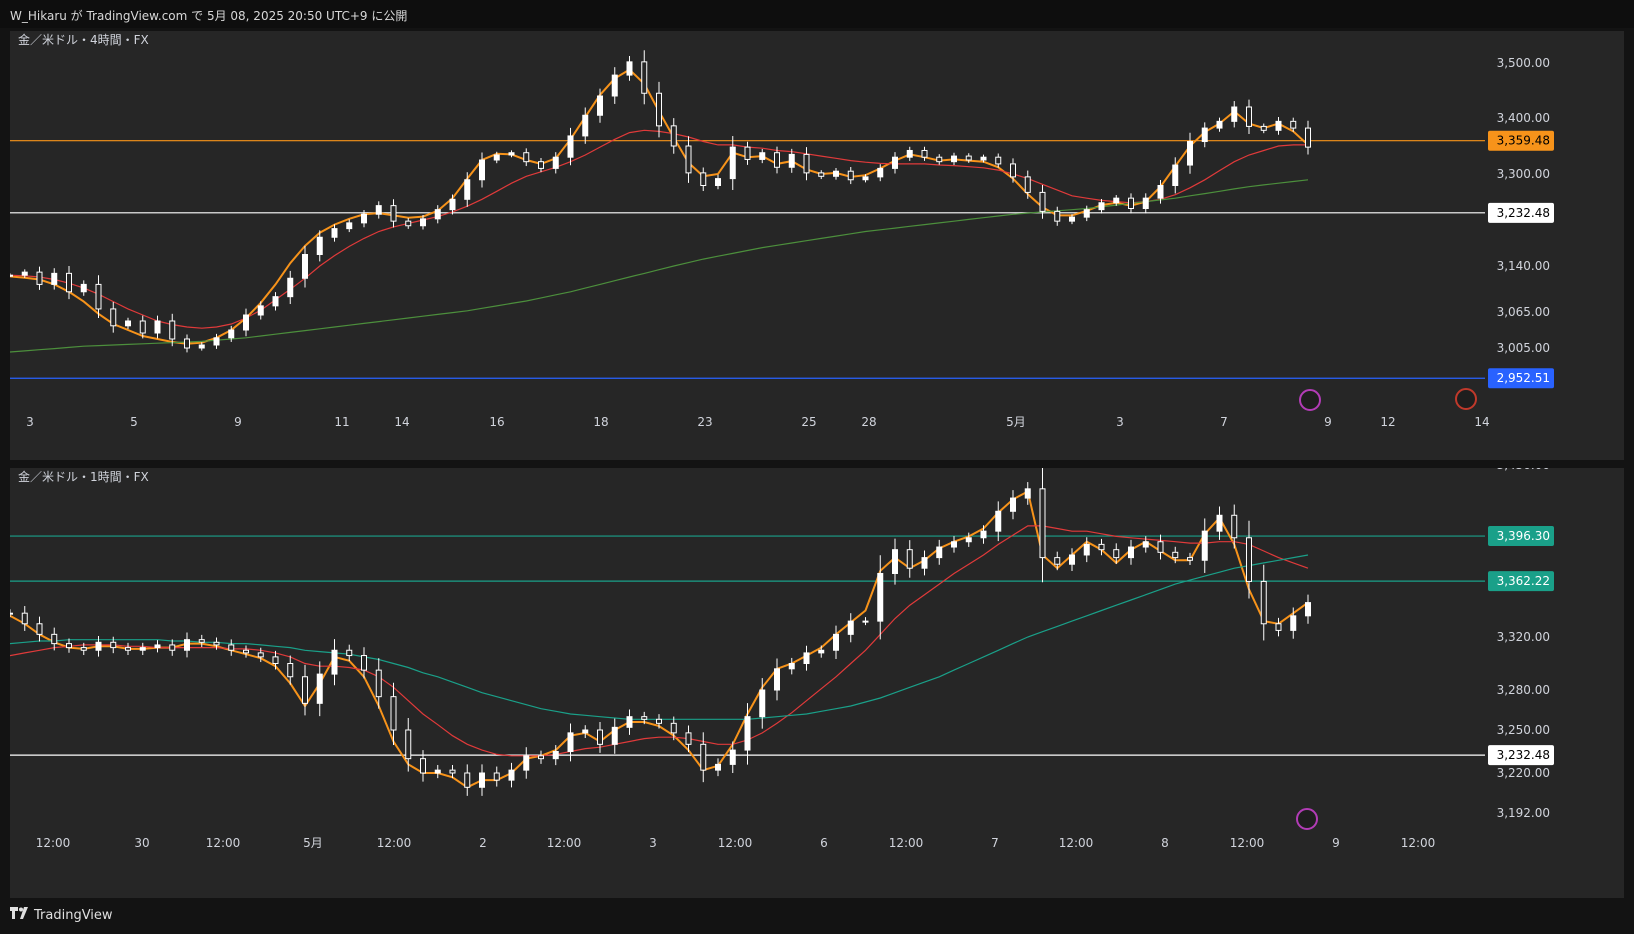 The image size is (1634, 934). What do you see at coordinates (1523, 637) in the screenshot?
I see `y-tick-label: 3,320.00` at bounding box center [1523, 637].